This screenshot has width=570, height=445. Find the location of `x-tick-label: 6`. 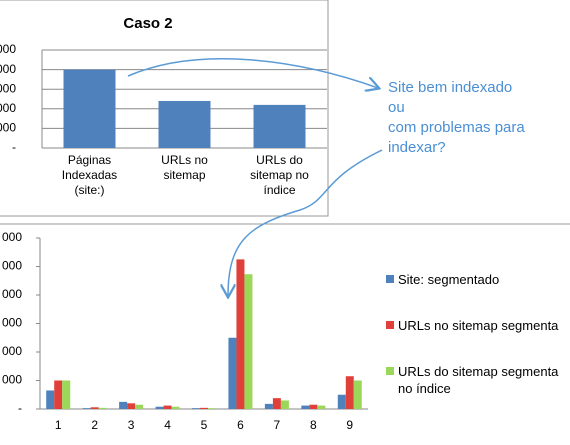

x-tick-label: 6 is located at coordinates (240, 425).